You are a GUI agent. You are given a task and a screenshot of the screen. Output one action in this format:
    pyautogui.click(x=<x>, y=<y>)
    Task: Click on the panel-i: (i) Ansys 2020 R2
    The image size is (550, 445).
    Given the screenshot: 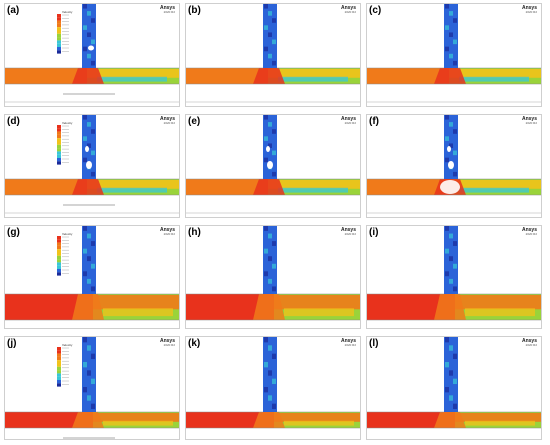 What is the action you would take?
    pyautogui.click(x=454, y=277)
    